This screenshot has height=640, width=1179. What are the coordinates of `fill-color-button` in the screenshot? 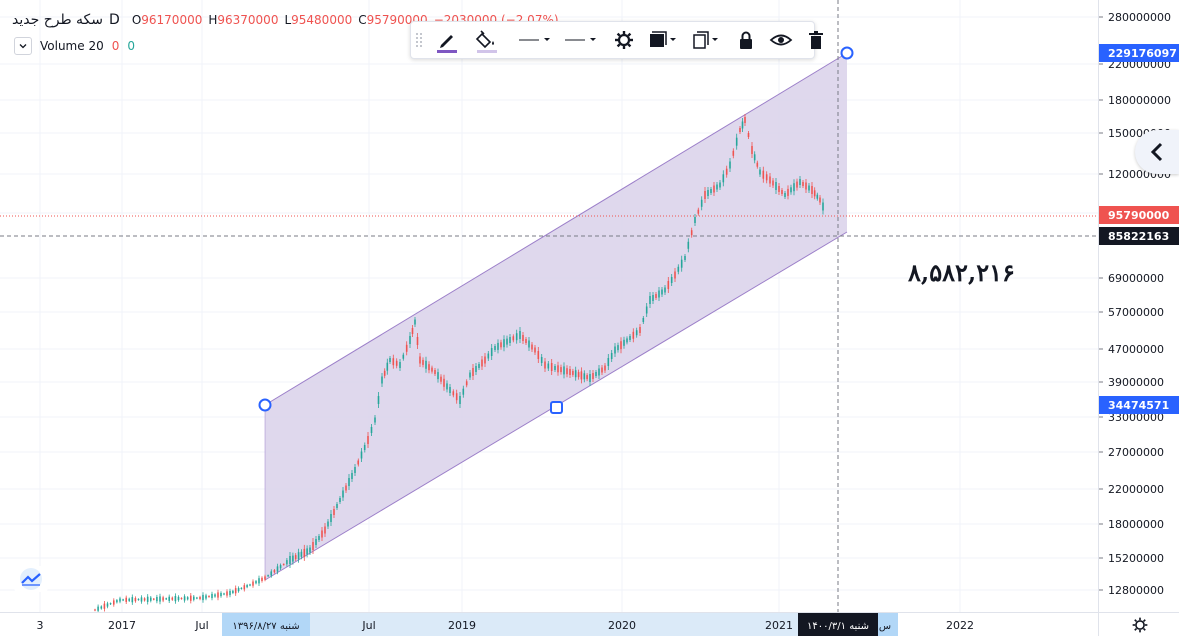 It's located at (487, 40).